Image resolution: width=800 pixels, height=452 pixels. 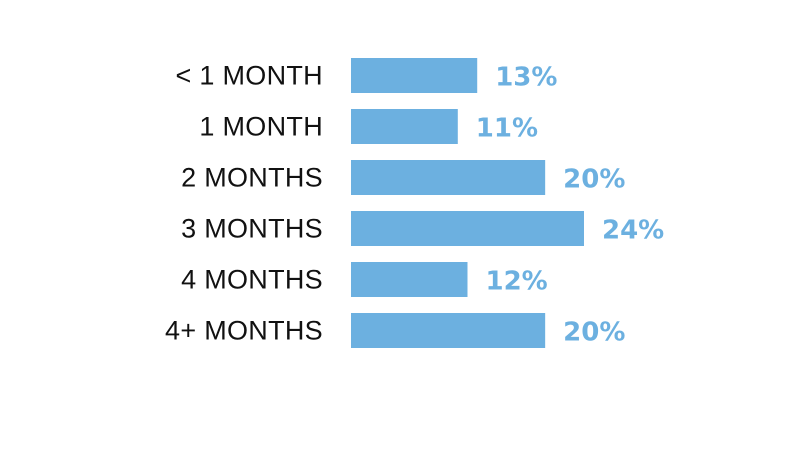 I want to click on value-label: 12%, so click(x=517, y=282).